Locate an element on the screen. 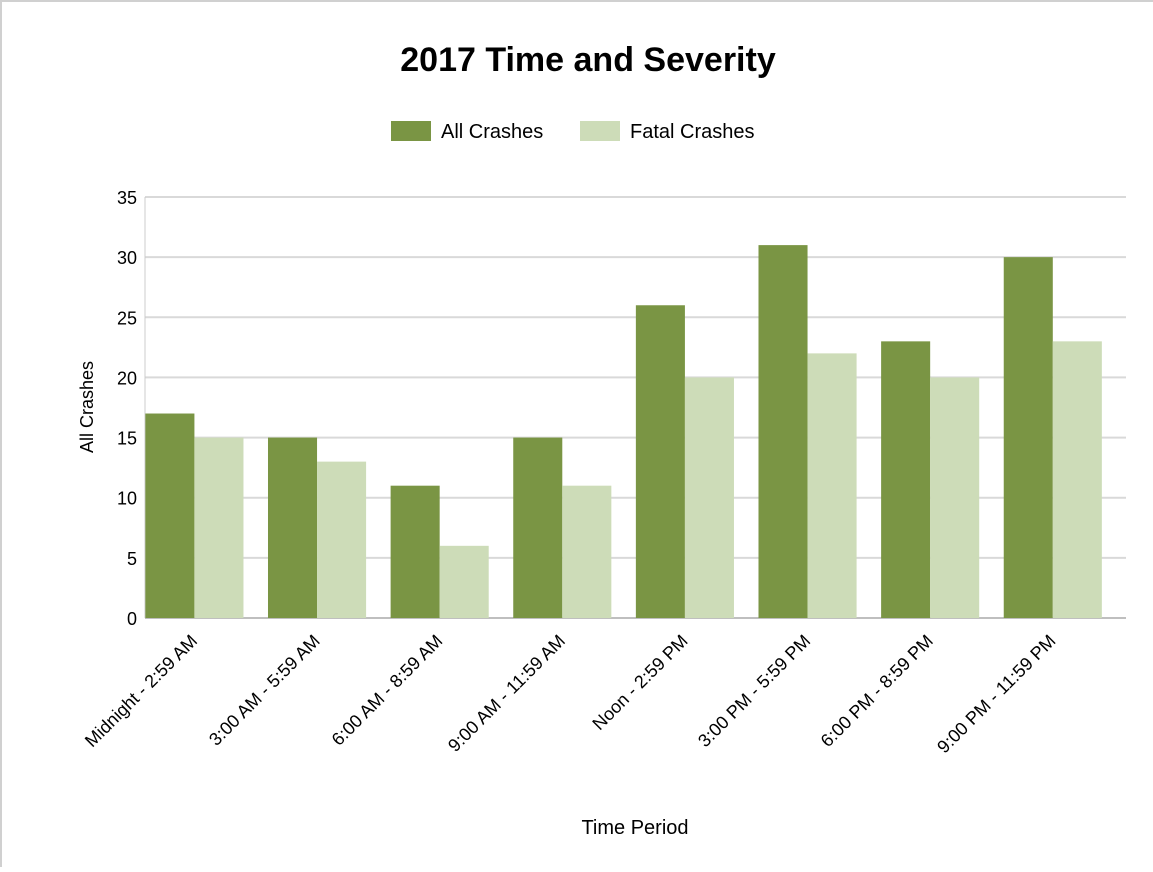  x-tick-label: 3:00 AM - 5:59 AM is located at coordinates (264, 690).